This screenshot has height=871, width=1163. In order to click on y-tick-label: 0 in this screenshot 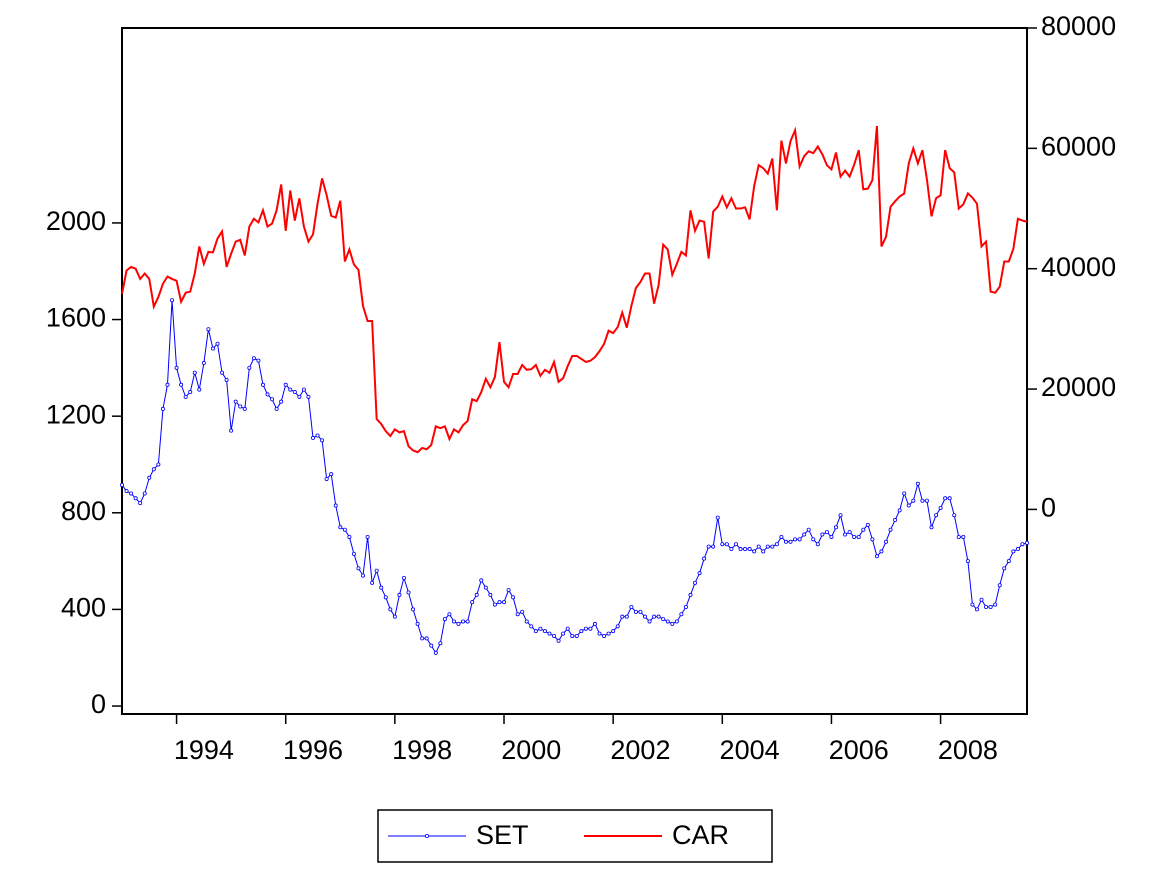, I will do `click(98, 704)`.